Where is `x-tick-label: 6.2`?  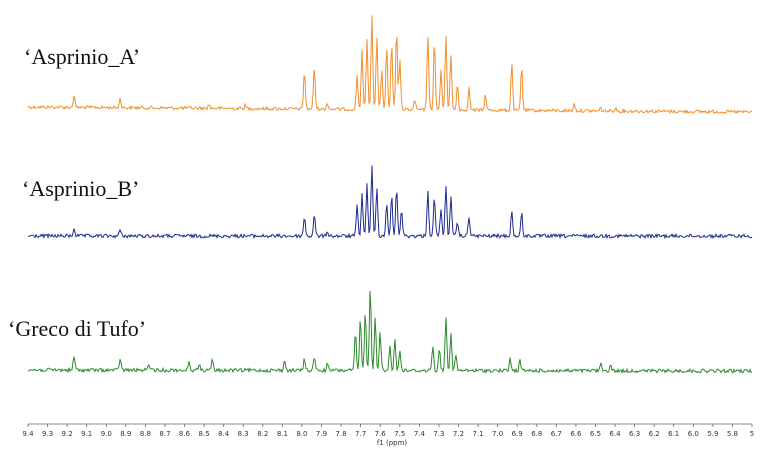 x-tick-label: 6.2 is located at coordinates (654, 434).